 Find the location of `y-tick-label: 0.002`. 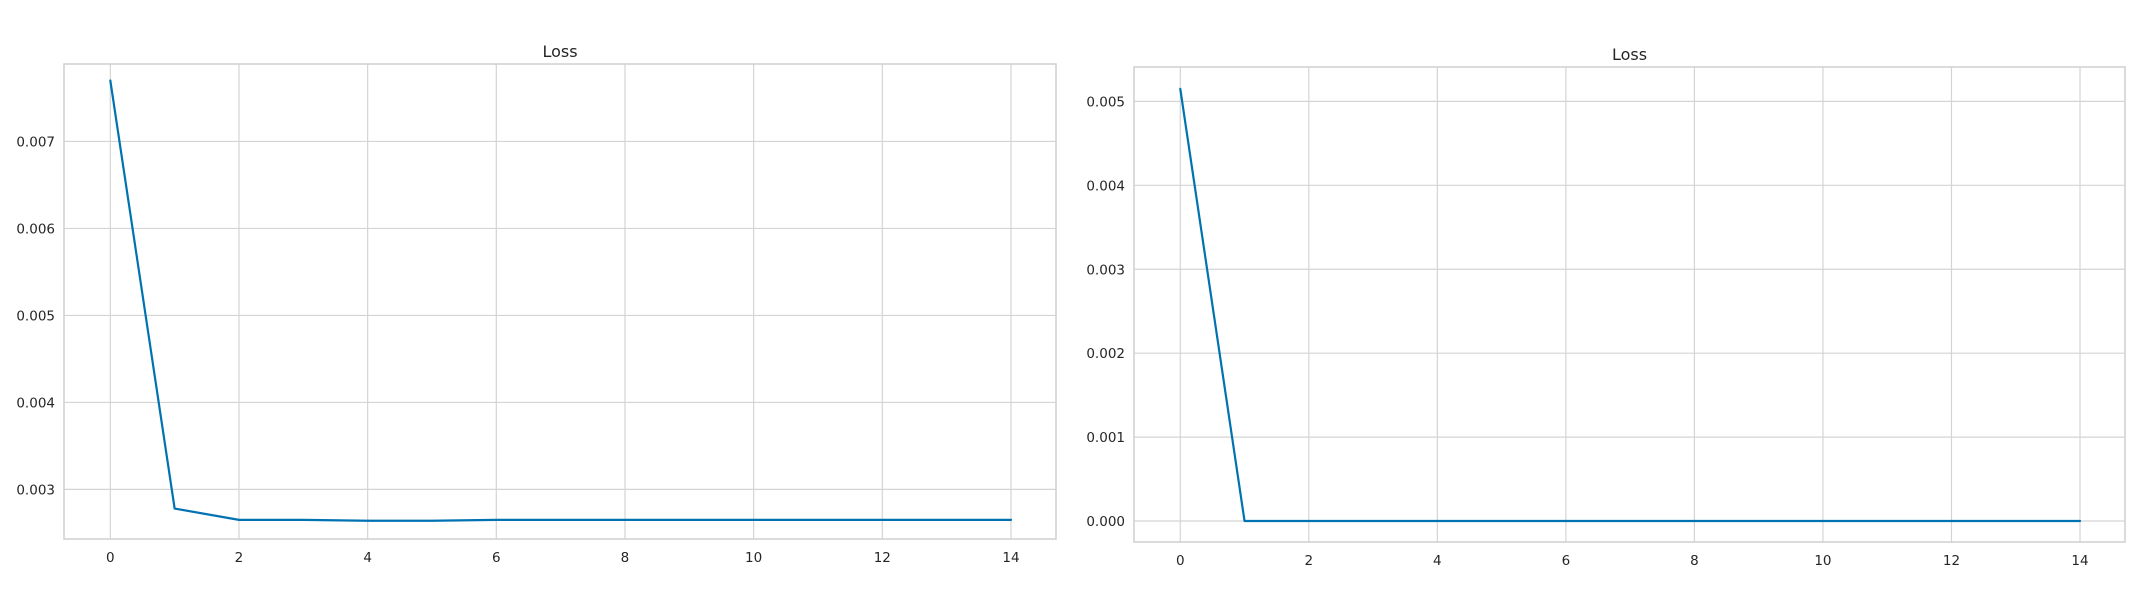

y-tick-label: 0.002 is located at coordinates (1105, 354).